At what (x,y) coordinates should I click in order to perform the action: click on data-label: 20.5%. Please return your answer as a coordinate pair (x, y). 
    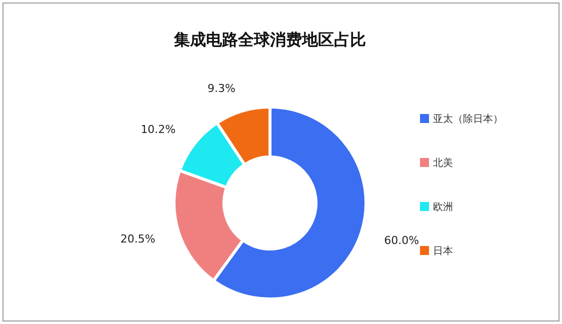
    Looking at the image, I should click on (138, 239).